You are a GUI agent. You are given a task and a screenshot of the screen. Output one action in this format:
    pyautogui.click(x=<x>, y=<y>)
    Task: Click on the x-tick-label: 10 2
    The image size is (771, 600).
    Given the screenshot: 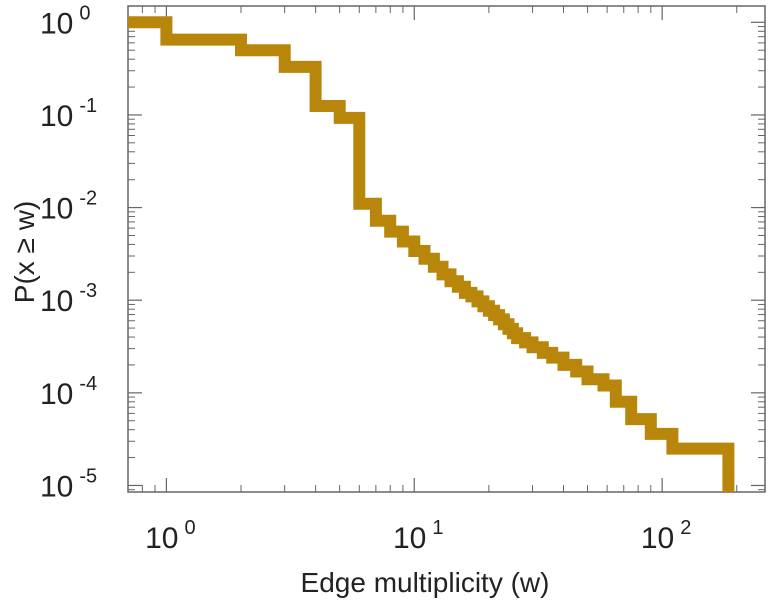 What is the action you would take?
    pyautogui.click(x=666, y=536)
    